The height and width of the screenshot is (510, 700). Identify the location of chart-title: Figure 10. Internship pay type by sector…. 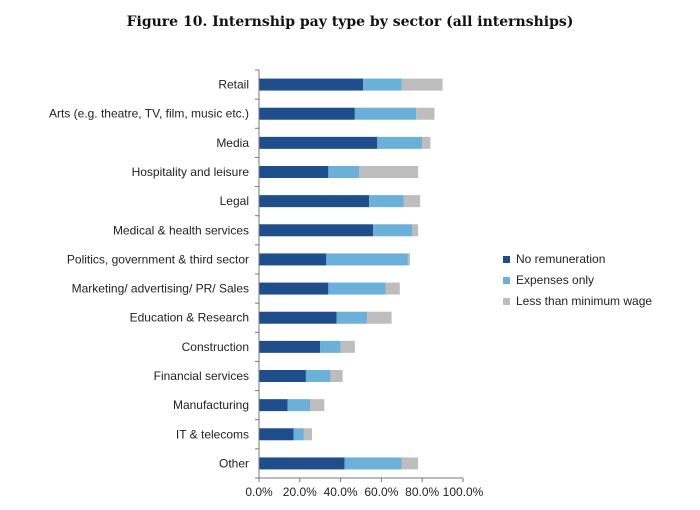
(350, 22).